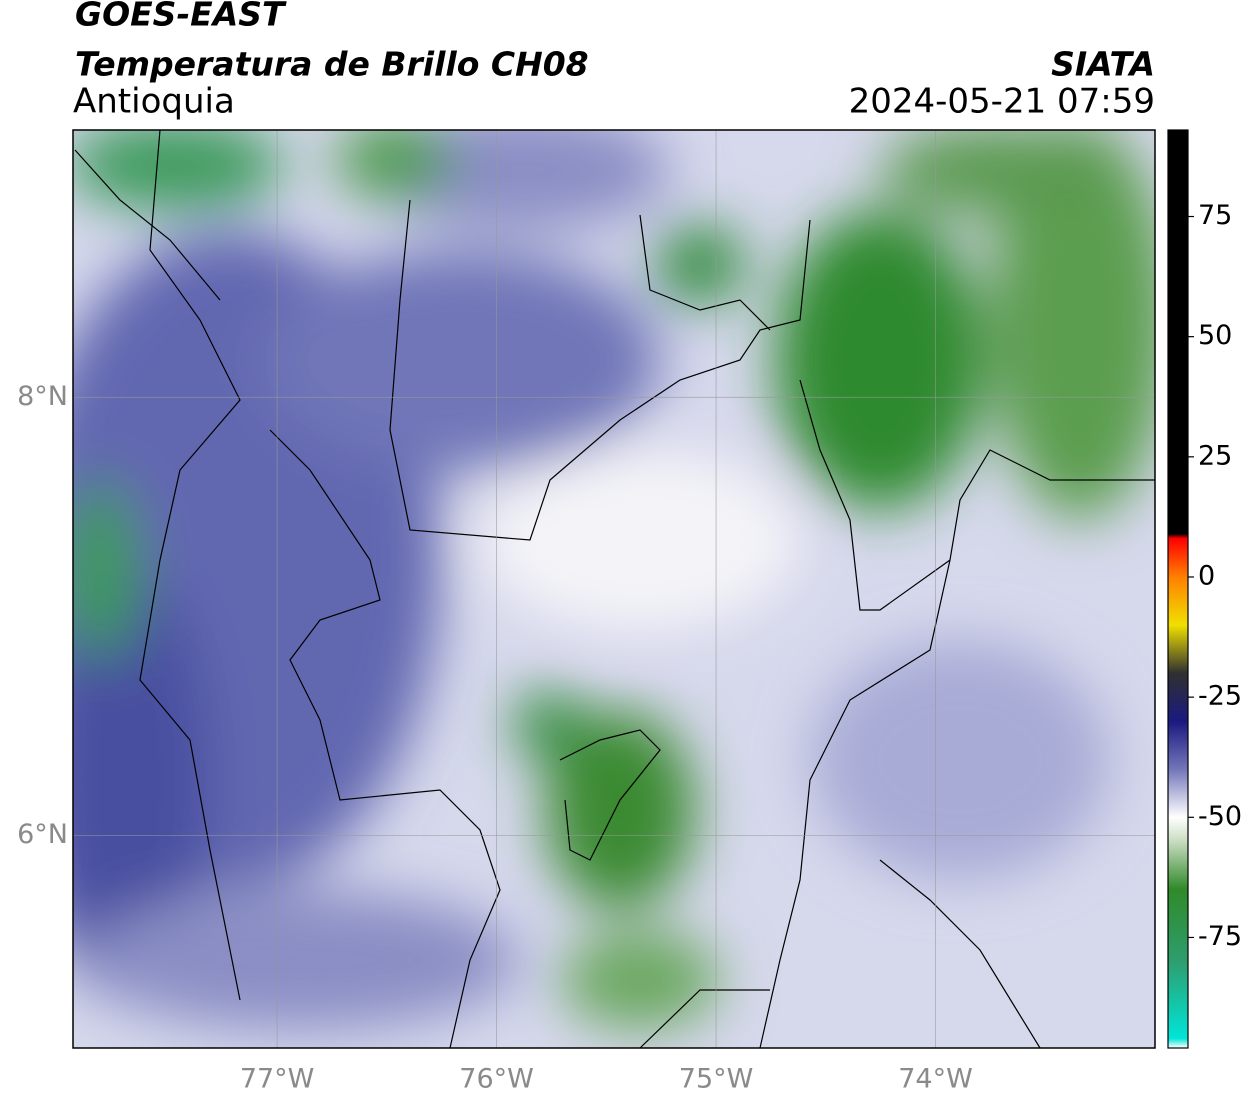  Describe the element at coordinates (1215, 215) in the screenshot. I see `colorbar-tick-label: 75` at that location.